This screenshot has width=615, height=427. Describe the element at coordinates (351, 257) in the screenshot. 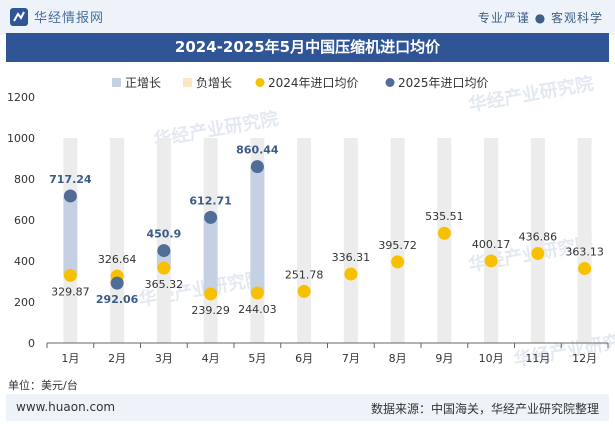

I see `data-label-2024: 336.31` at that location.